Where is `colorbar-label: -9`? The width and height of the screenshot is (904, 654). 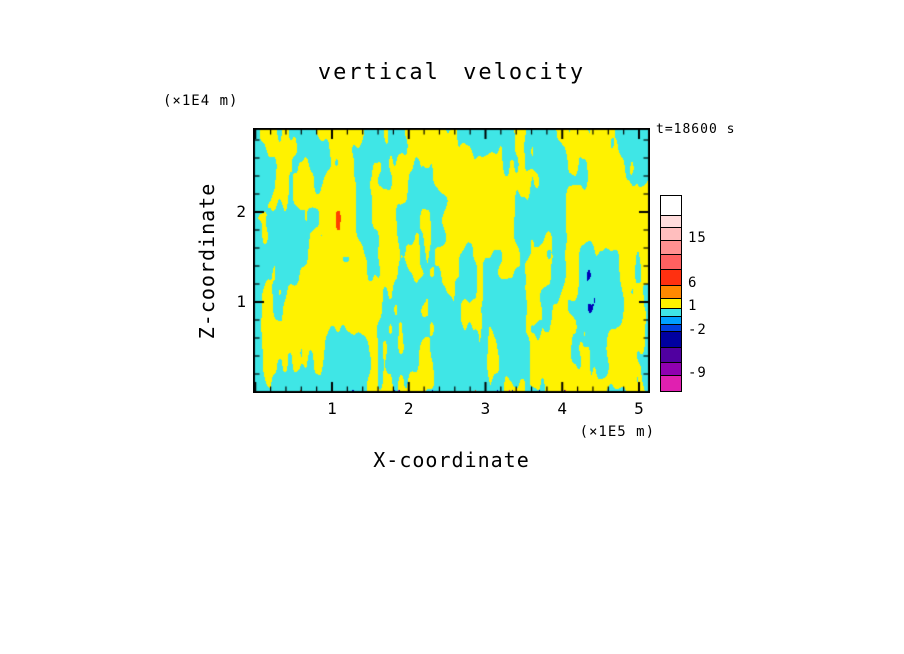 colorbar-label: -9 is located at coordinates (697, 373).